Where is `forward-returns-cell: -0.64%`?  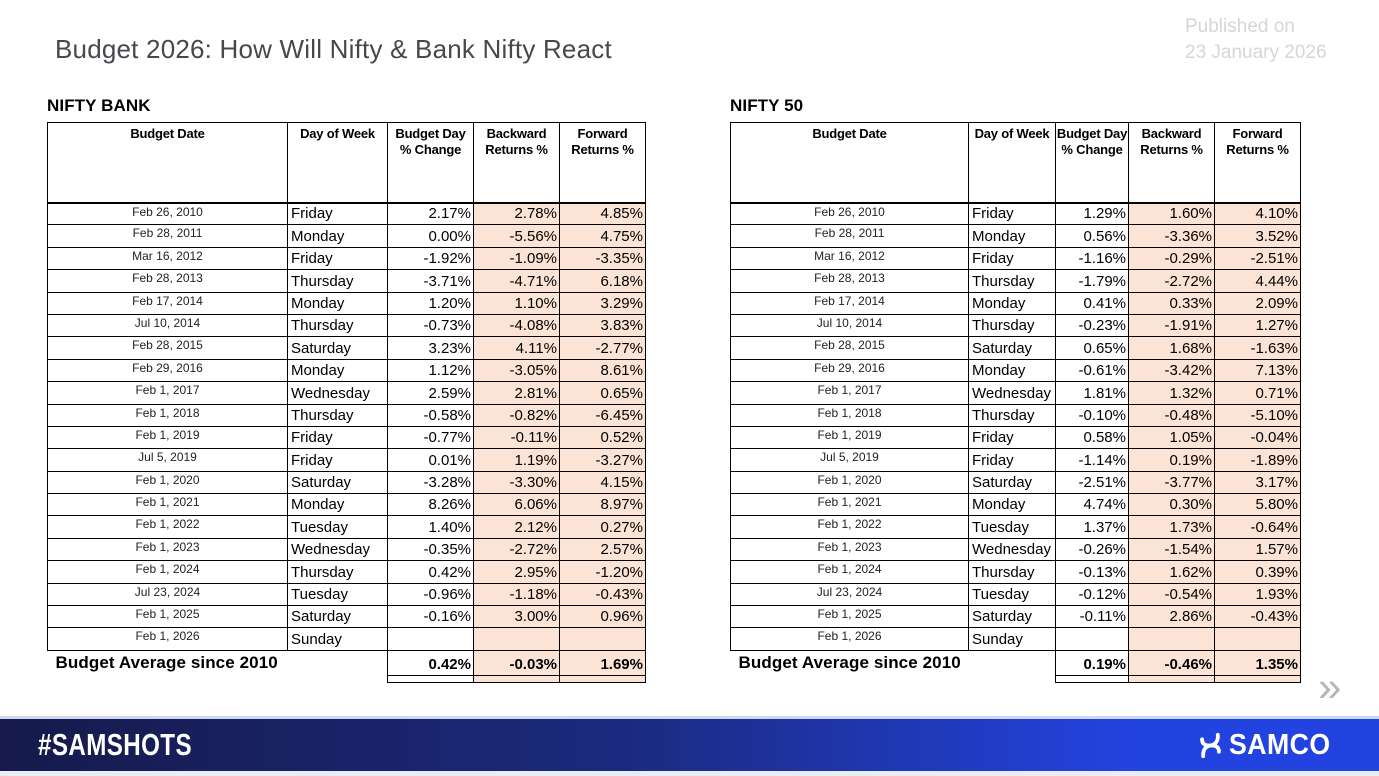
forward-returns-cell: -0.64% is located at coordinates (1257, 527).